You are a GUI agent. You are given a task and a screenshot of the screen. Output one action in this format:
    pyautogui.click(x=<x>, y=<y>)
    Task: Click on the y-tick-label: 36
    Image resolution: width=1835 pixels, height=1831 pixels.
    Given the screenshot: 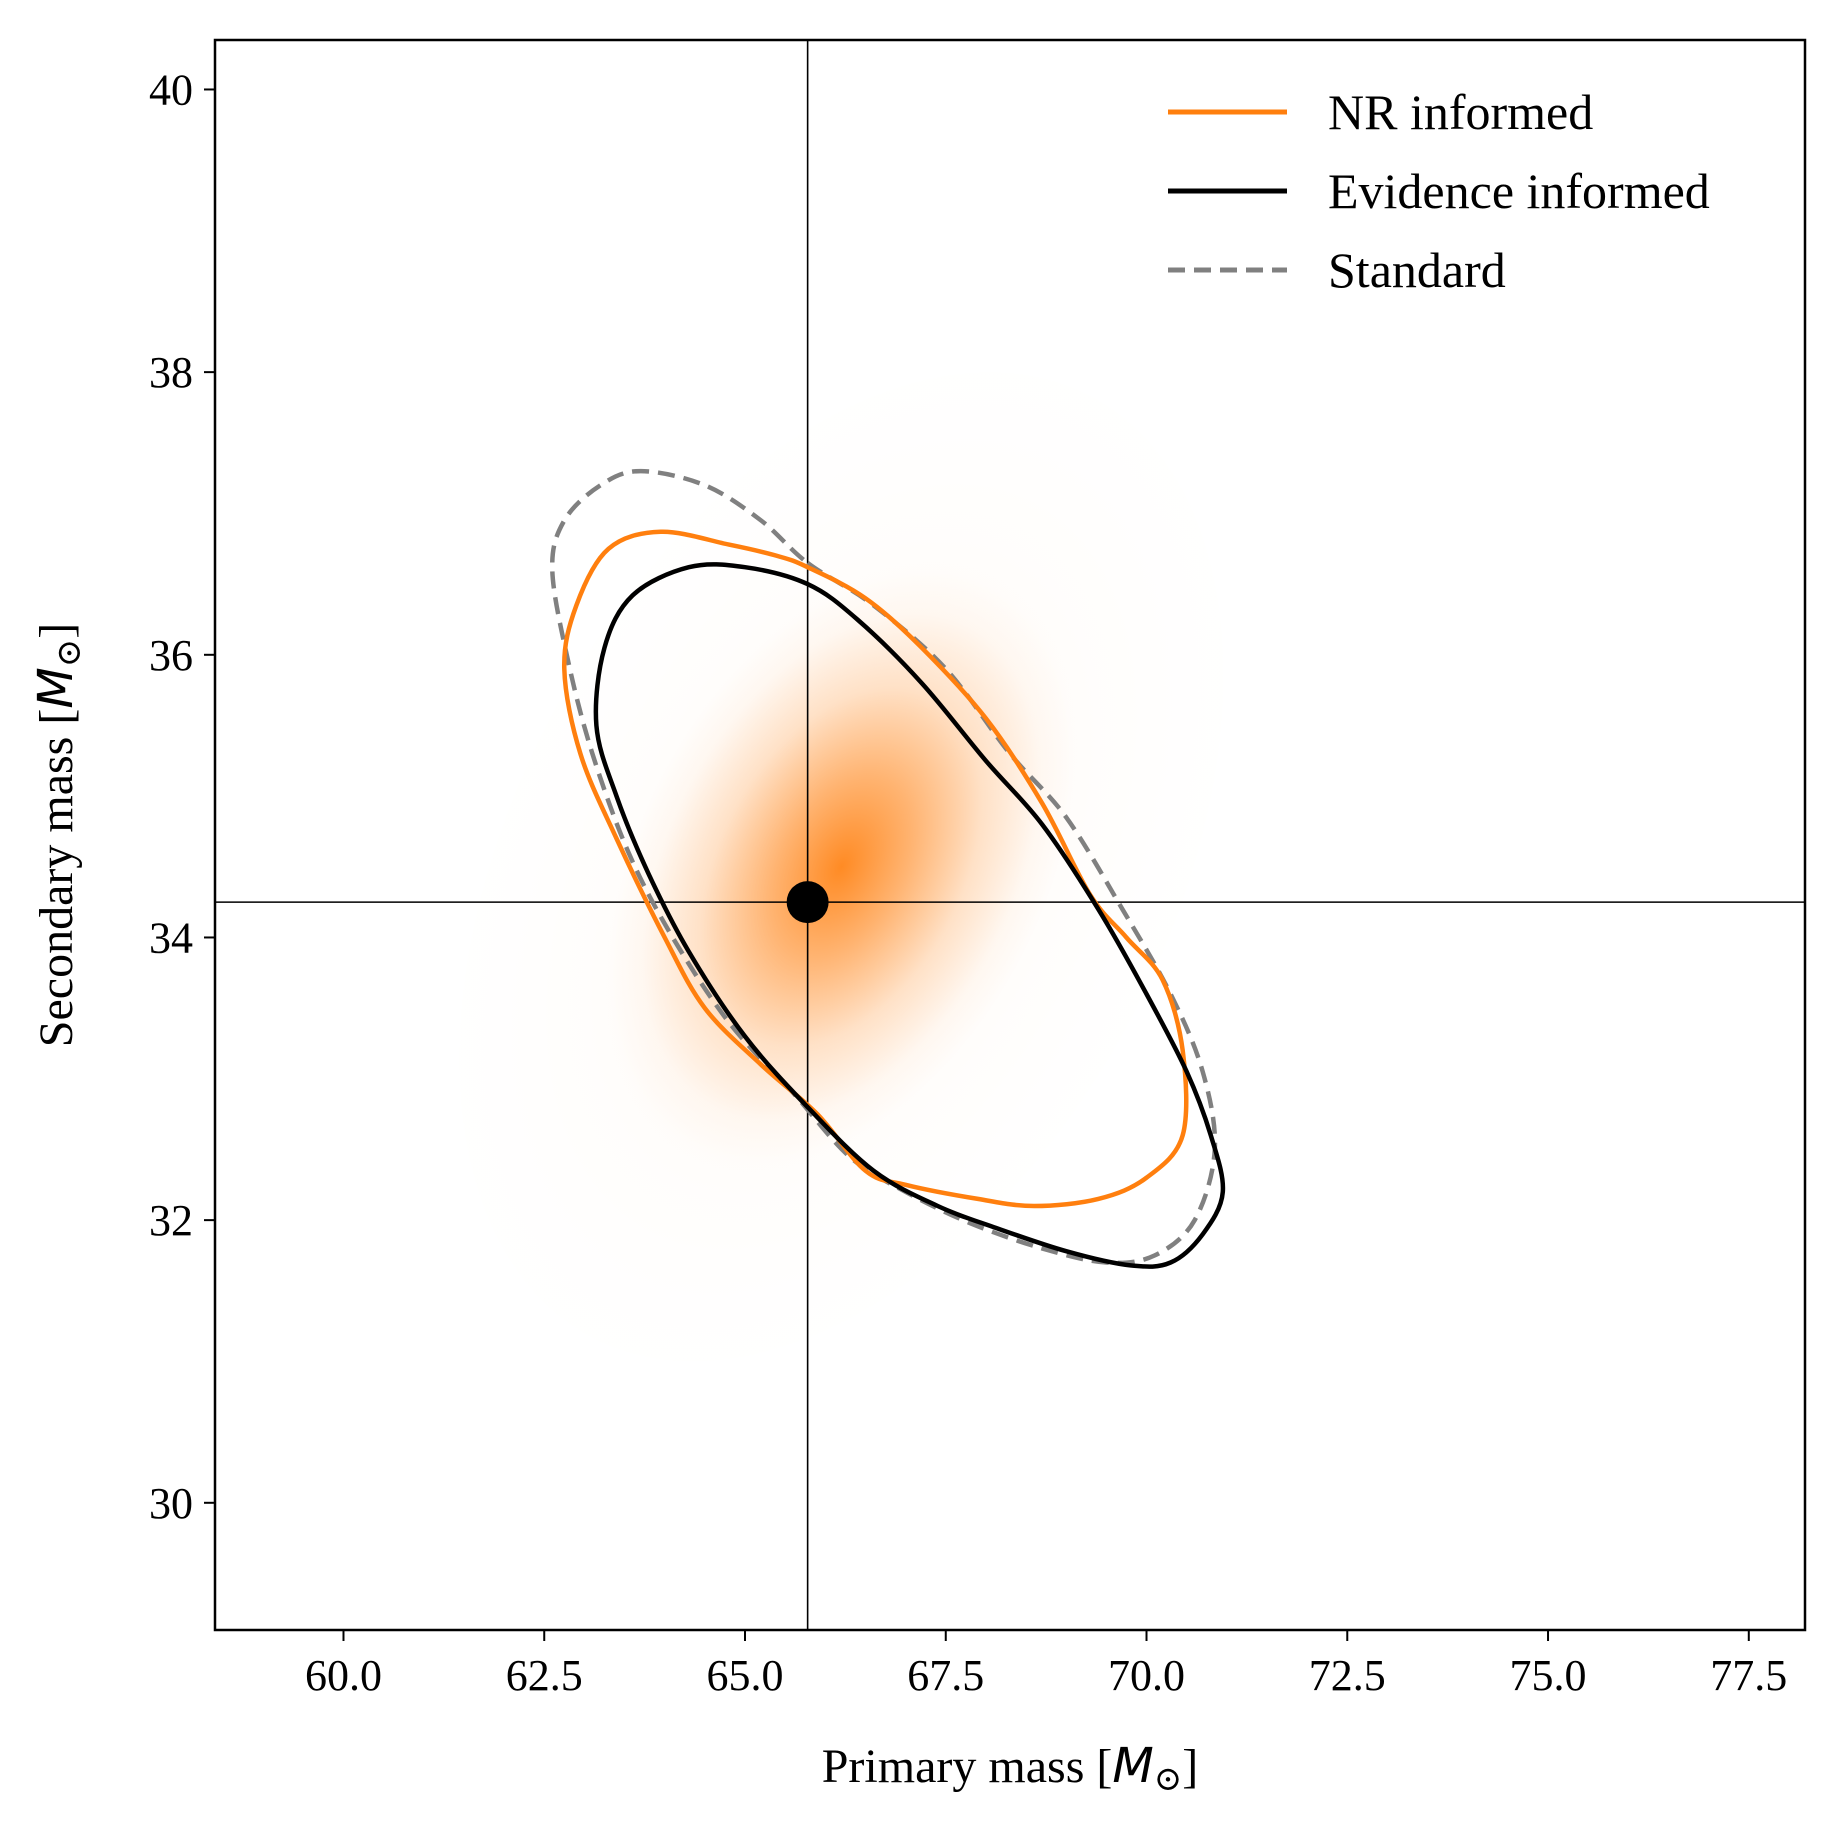 What is the action you would take?
    pyautogui.click(x=171, y=655)
    